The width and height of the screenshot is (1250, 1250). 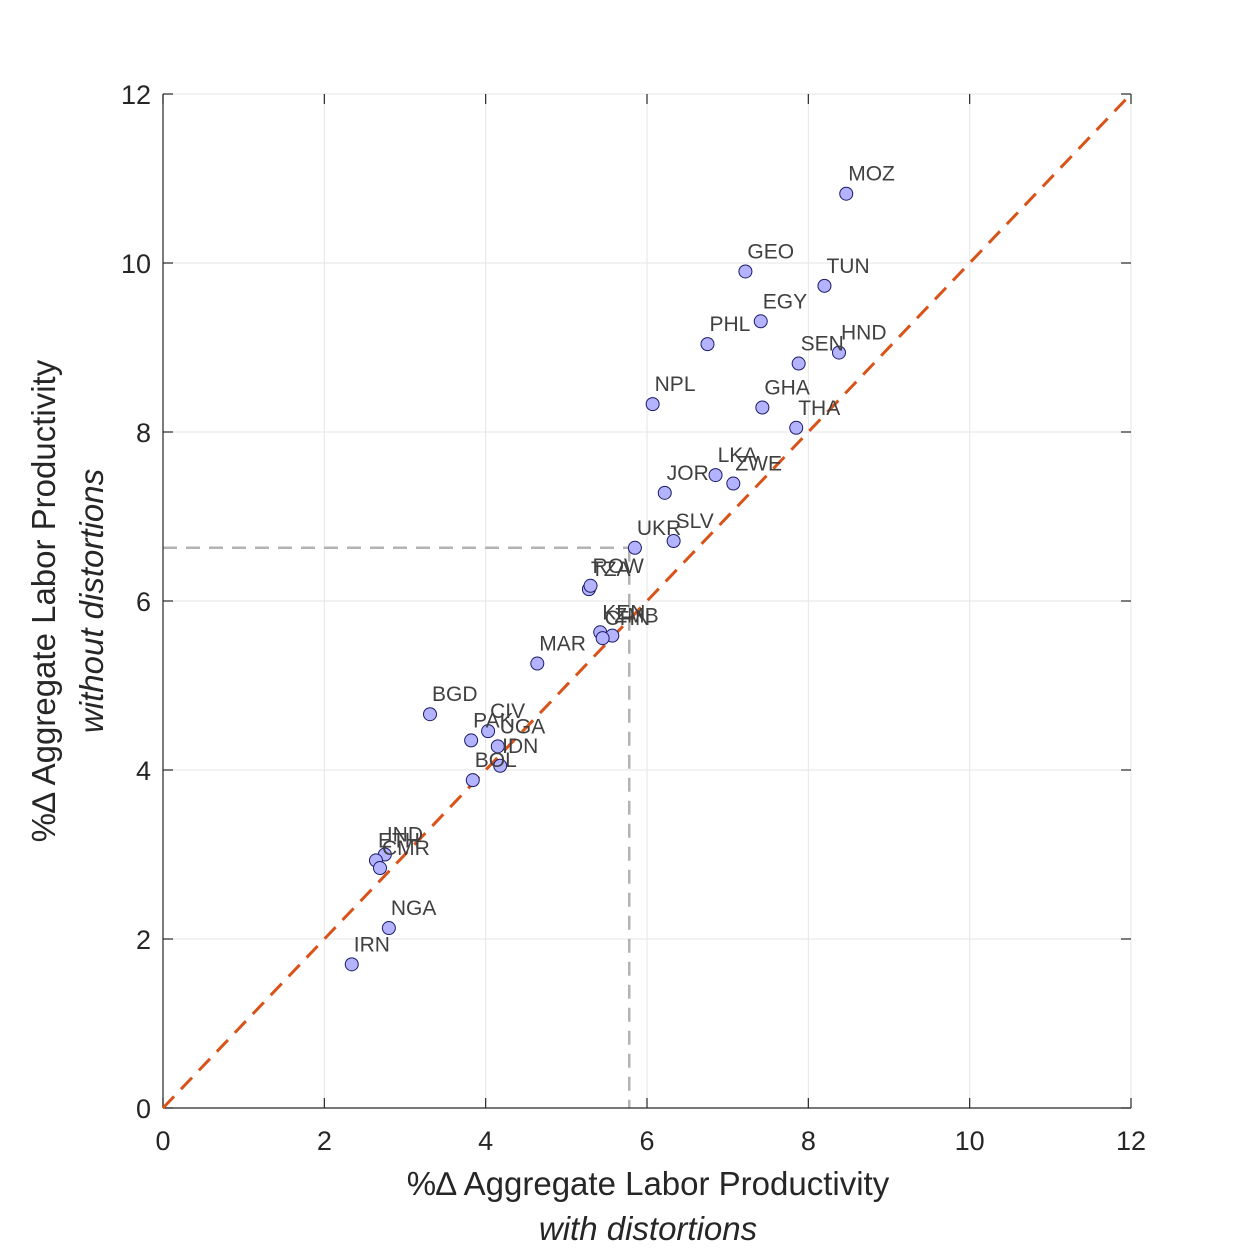 What do you see at coordinates (730, 324) in the screenshot?
I see `point-label-phl: PHL` at bounding box center [730, 324].